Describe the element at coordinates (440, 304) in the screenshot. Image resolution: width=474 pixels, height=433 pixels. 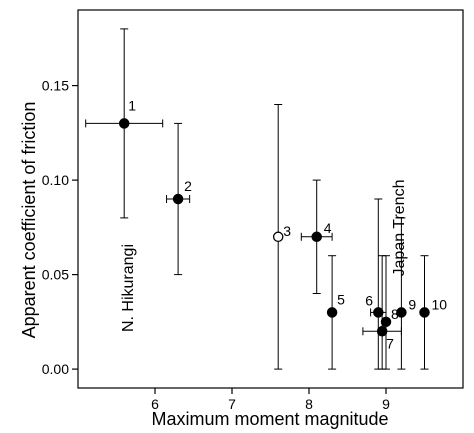
I see `data-point-label: 10` at that location.